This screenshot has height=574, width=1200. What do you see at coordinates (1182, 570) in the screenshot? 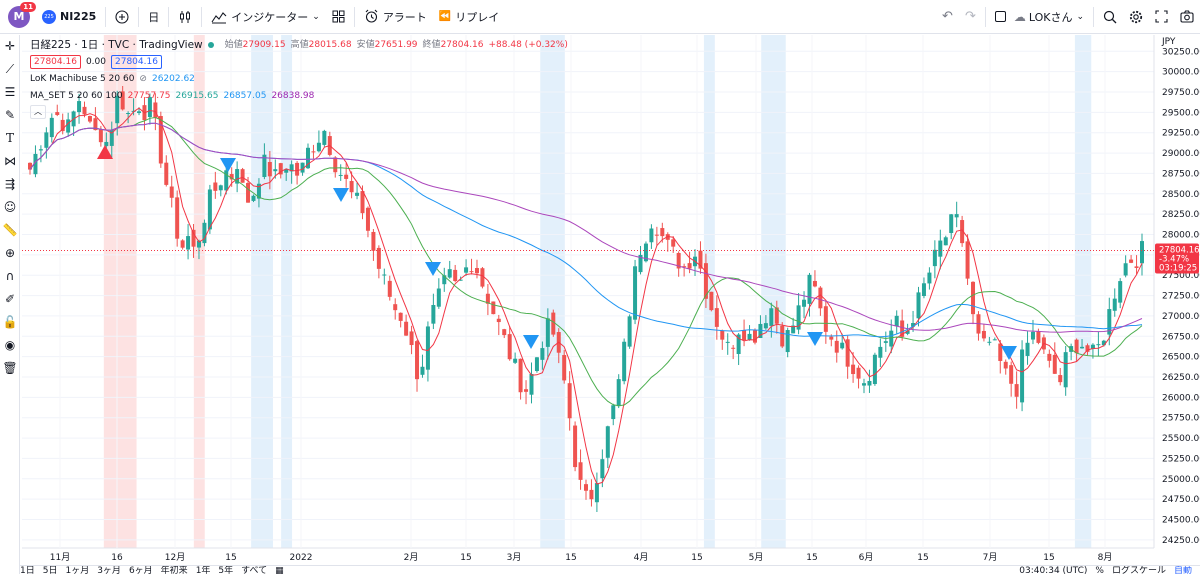
I see `auto-scale-toggle: 自動` at bounding box center [1182, 570].